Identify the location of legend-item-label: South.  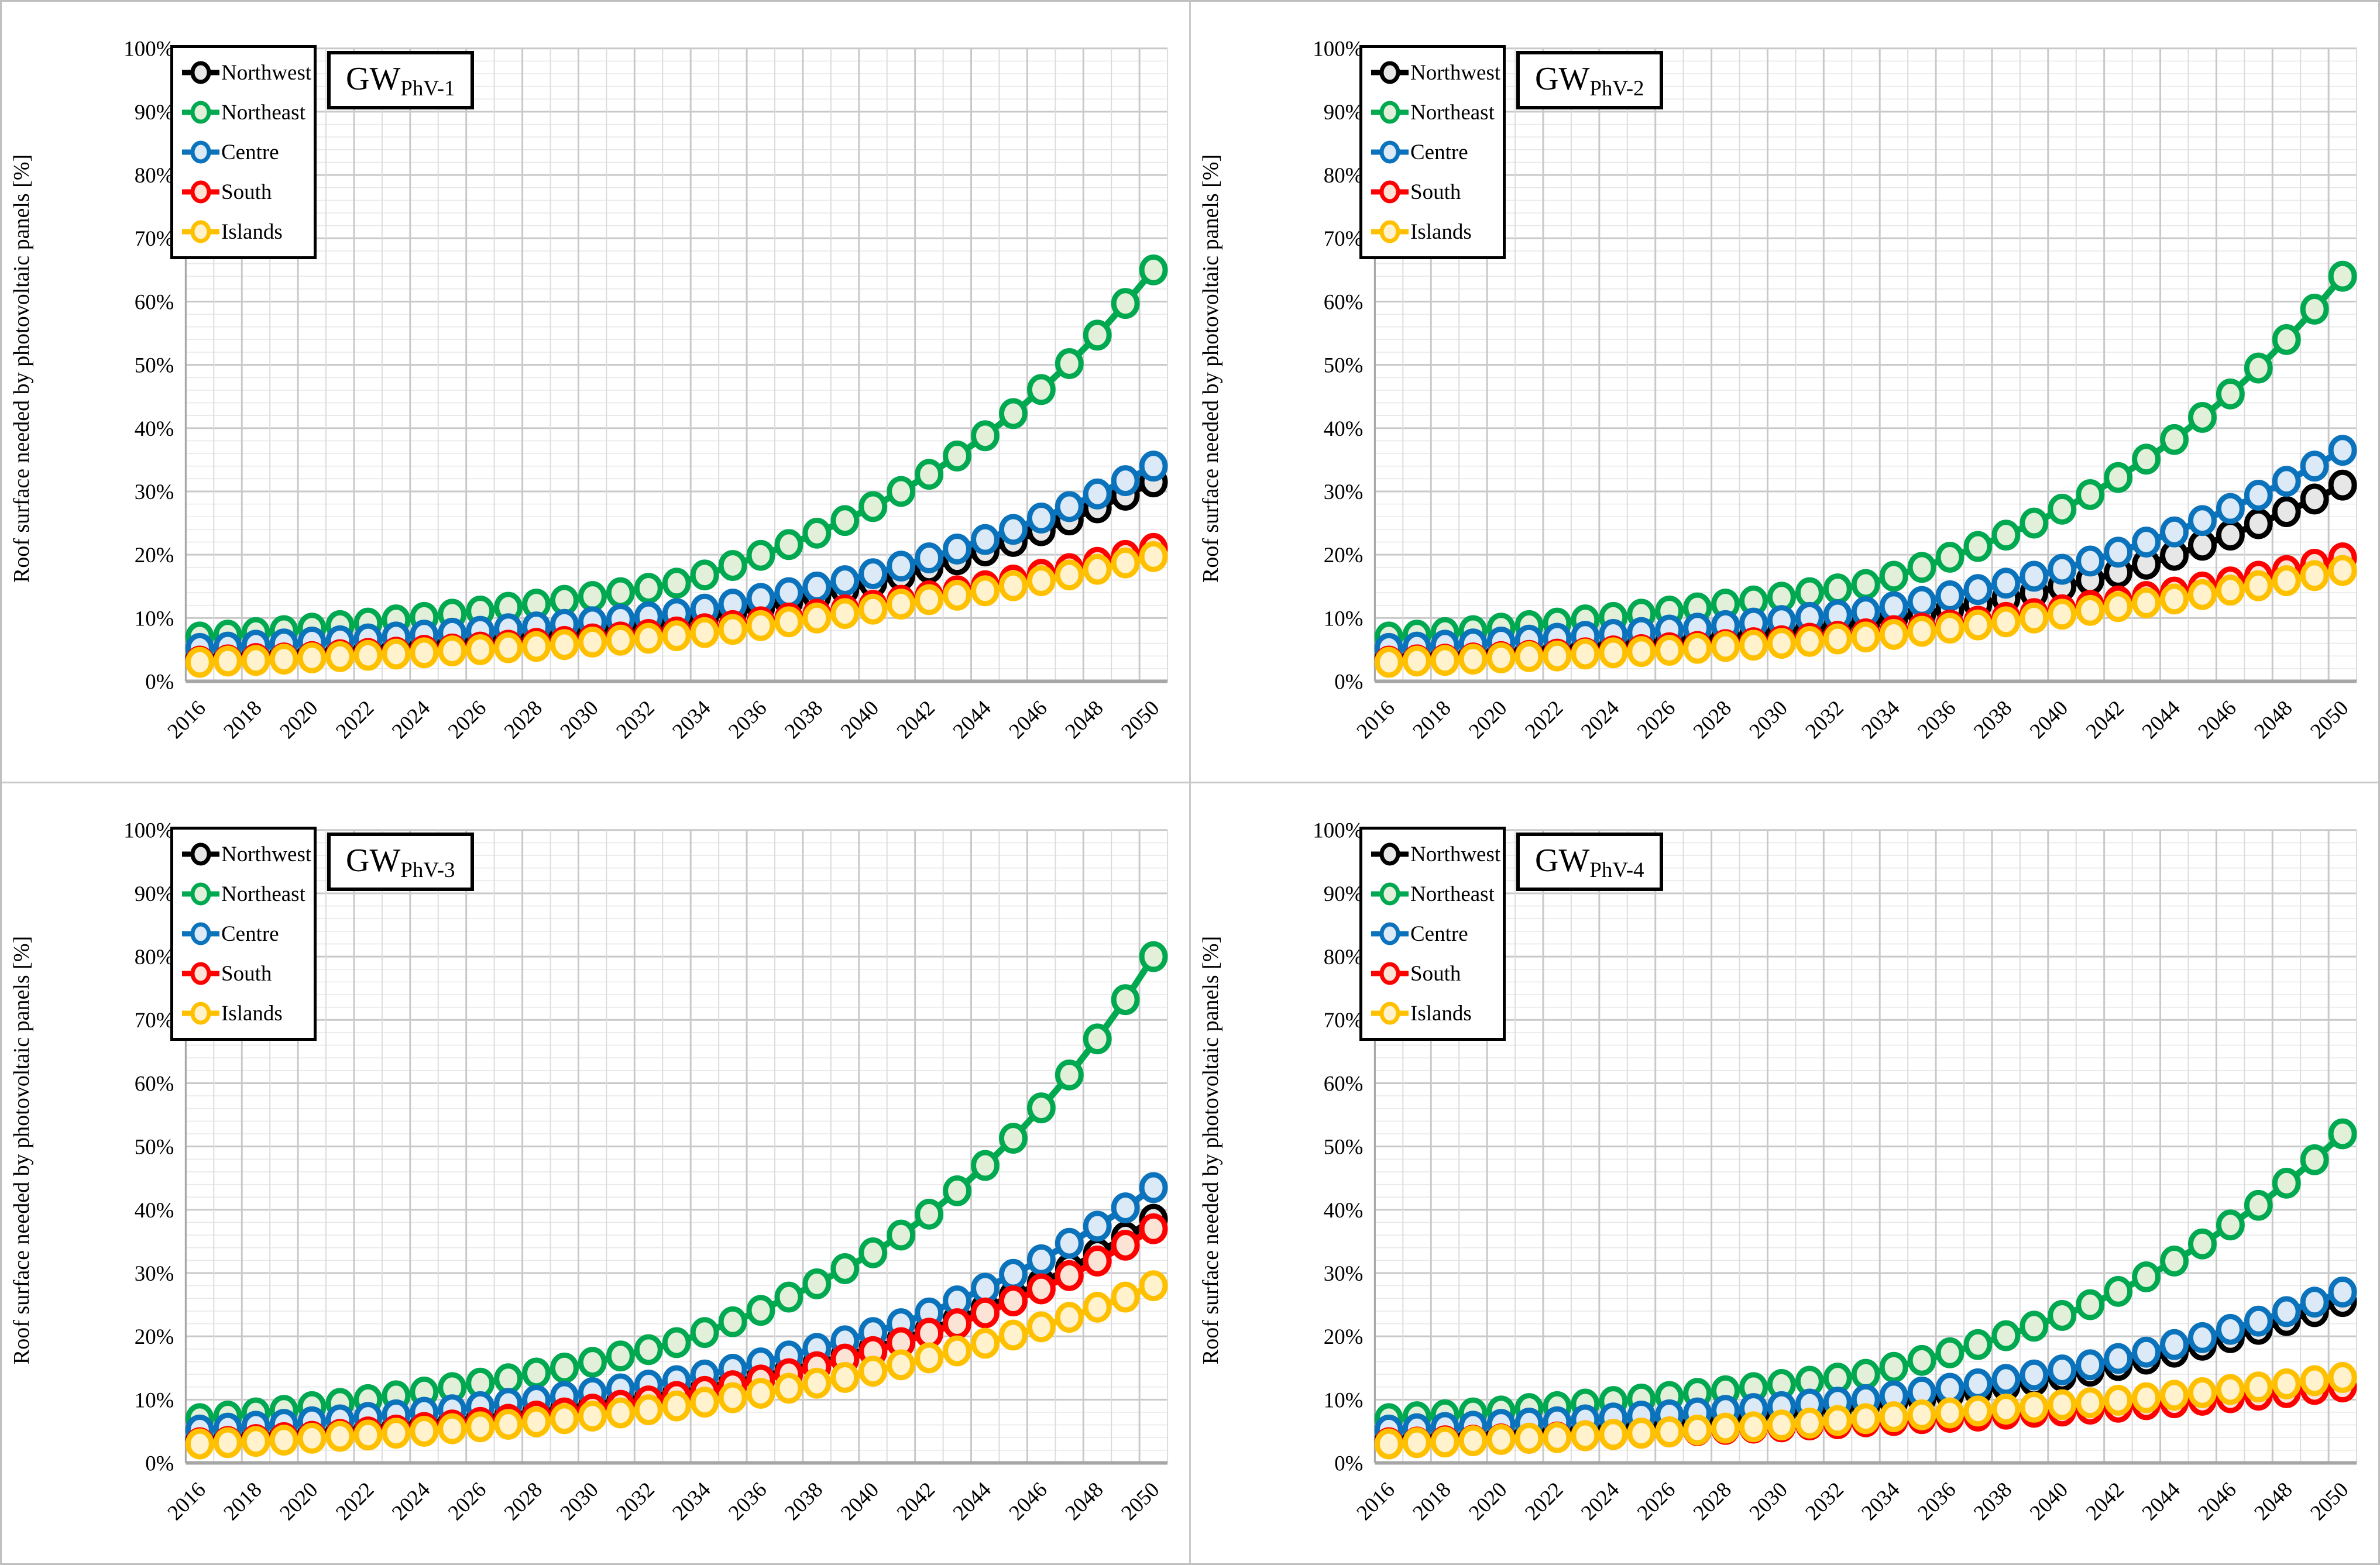
(246, 973).